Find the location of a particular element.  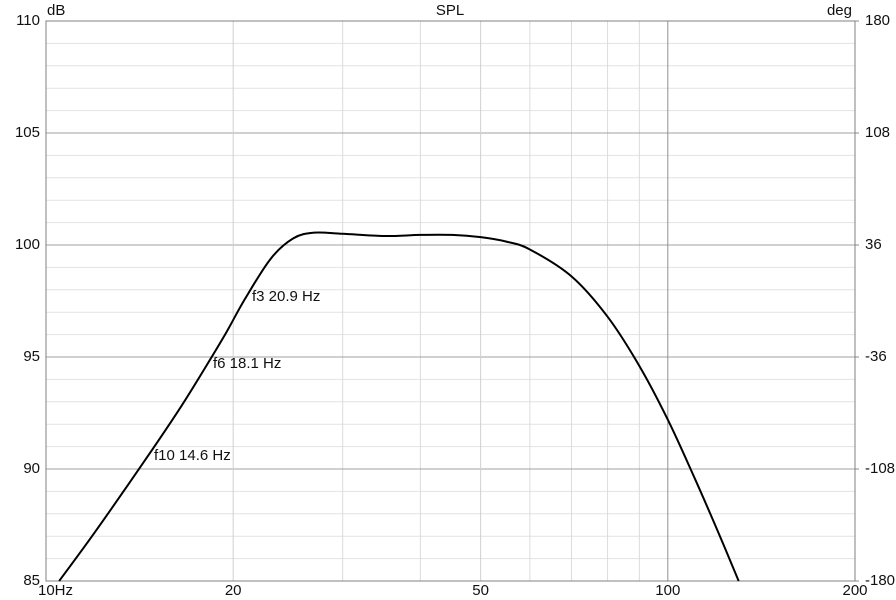

y-tick-label: 100 is located at coordinates (27, 244).